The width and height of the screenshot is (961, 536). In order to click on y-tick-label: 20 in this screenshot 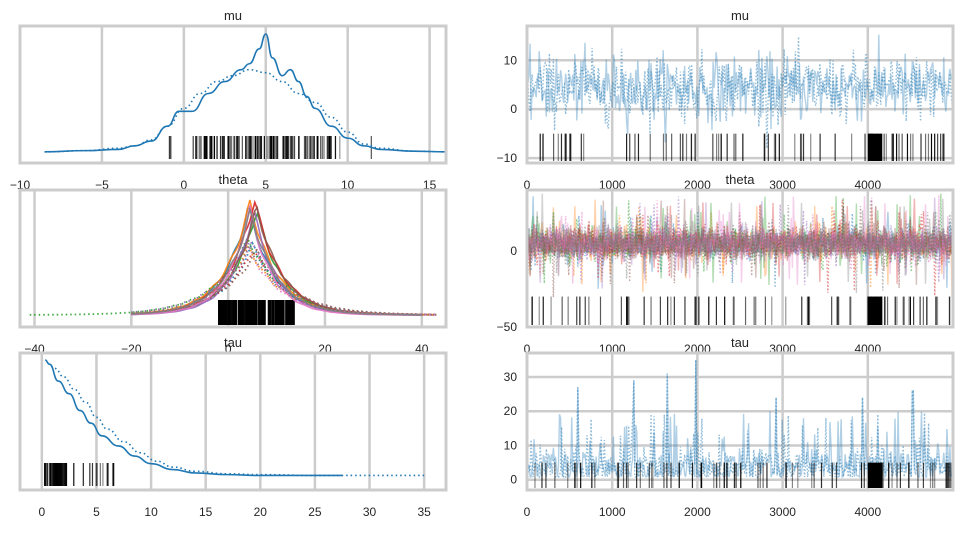, I will do `click(511, 411)`.